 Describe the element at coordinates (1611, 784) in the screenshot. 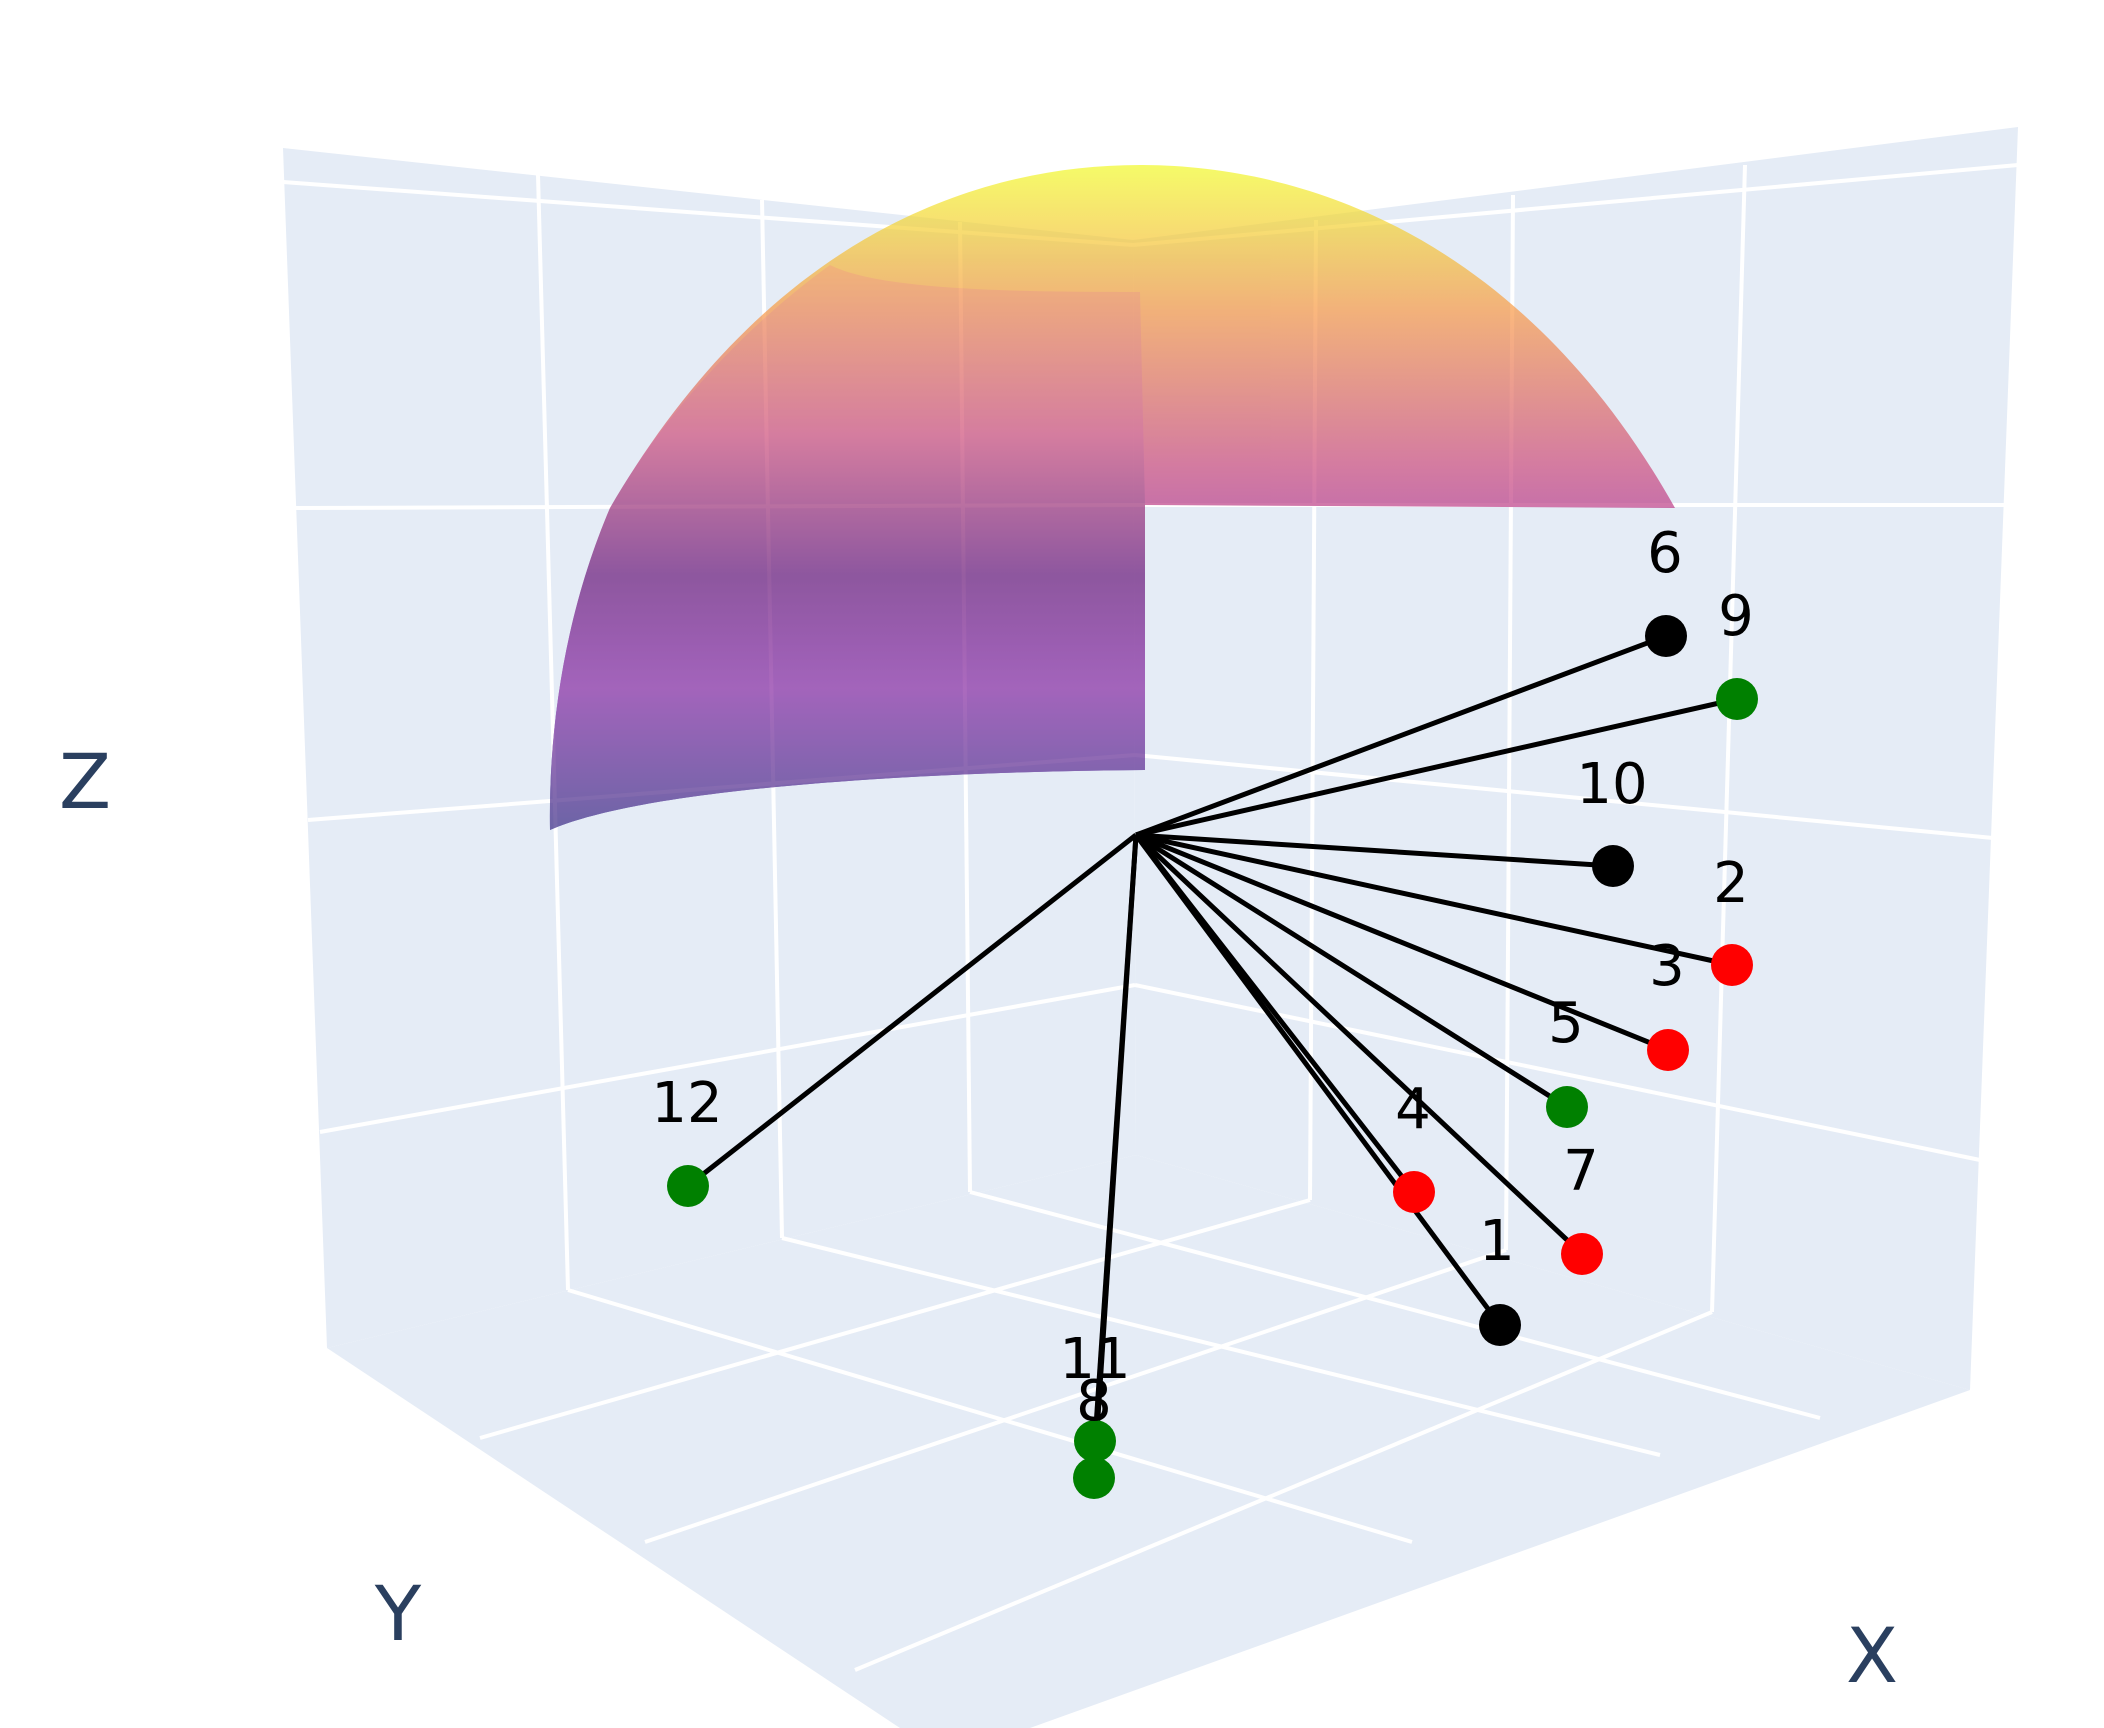

I see `point-label-10: 10` at that location.